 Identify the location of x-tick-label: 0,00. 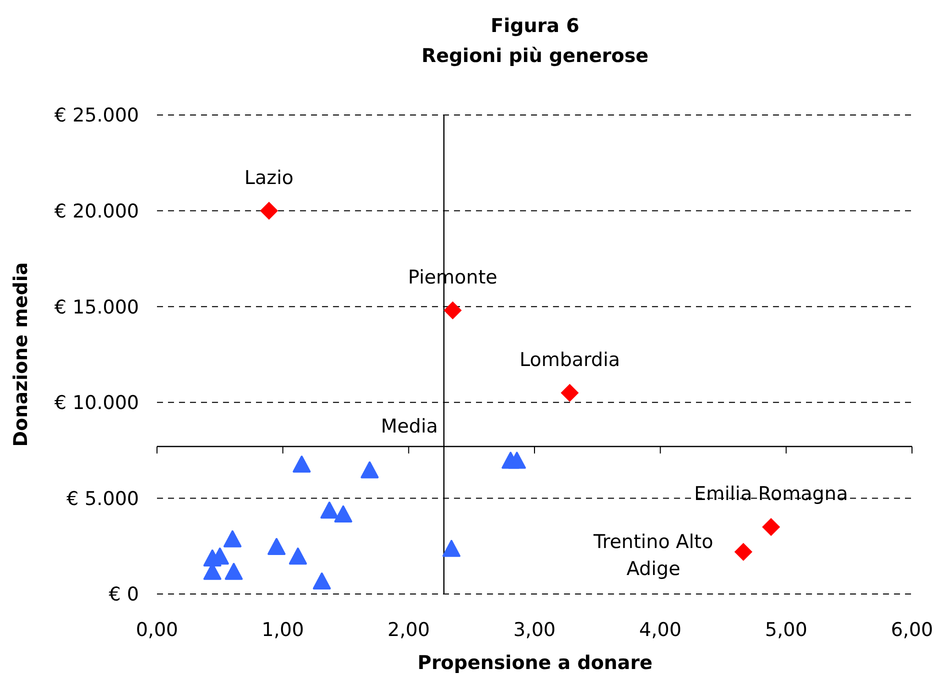
(157, 630).